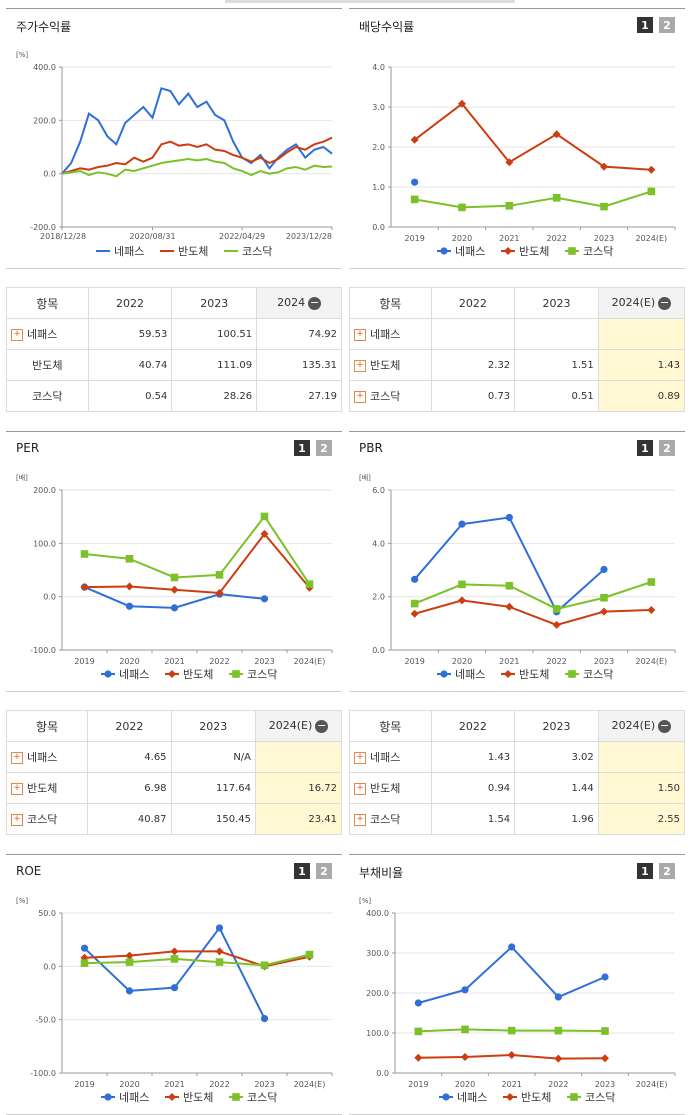 The width and height of the screenshot is (691, 1115). I want to click on value-cell: 27.19, so click(299, 396).